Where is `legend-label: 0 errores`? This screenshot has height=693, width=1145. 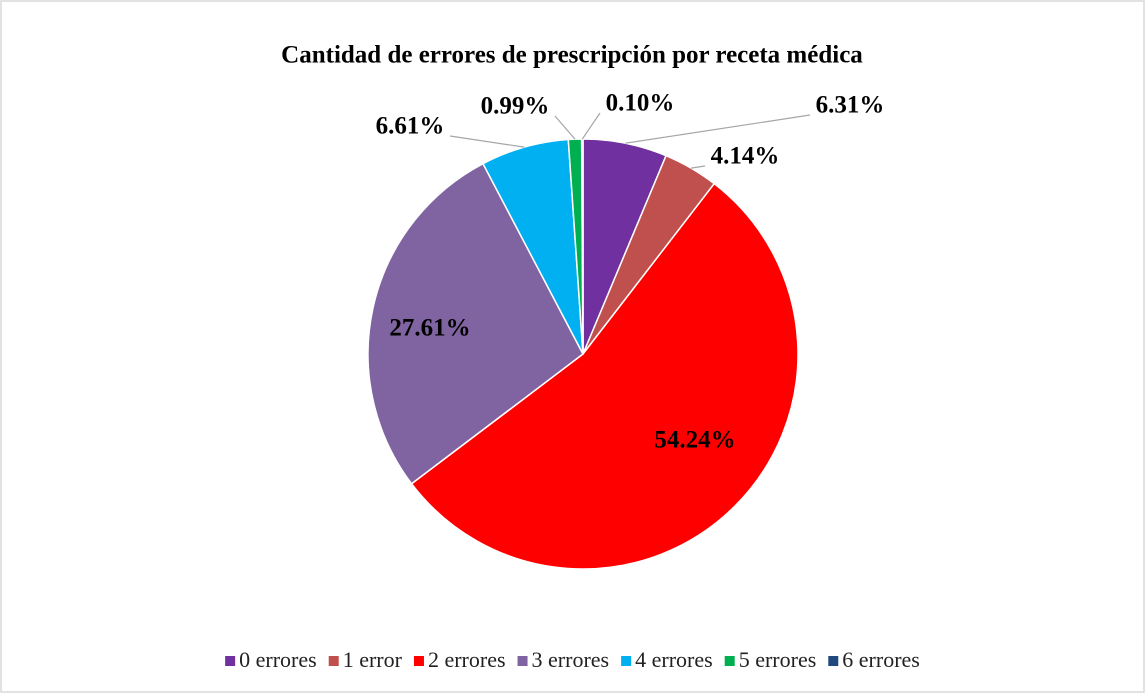 legend-label: 0 errores is located at coordinates (278, 659).